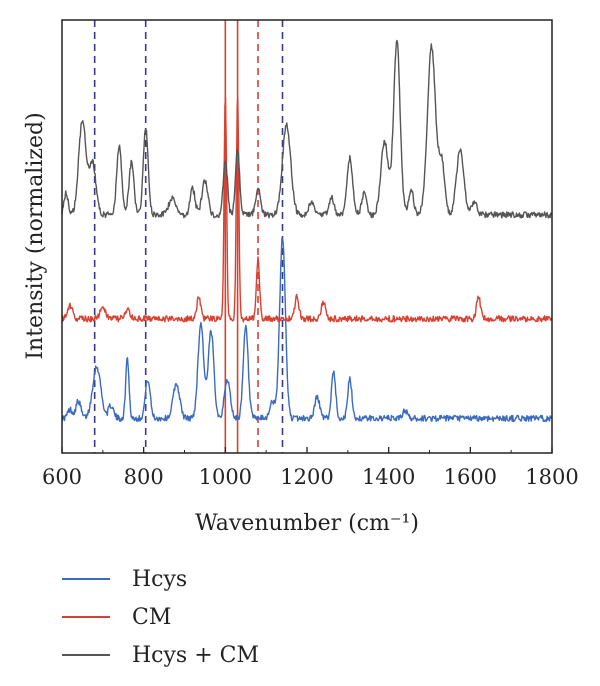 The height and width of the screenshot is (686, 600). What do you see at coordinates (225, 477) in the screenshot?
I see `x-tick-label-1000: 1000` at bounding box center [225, 477].